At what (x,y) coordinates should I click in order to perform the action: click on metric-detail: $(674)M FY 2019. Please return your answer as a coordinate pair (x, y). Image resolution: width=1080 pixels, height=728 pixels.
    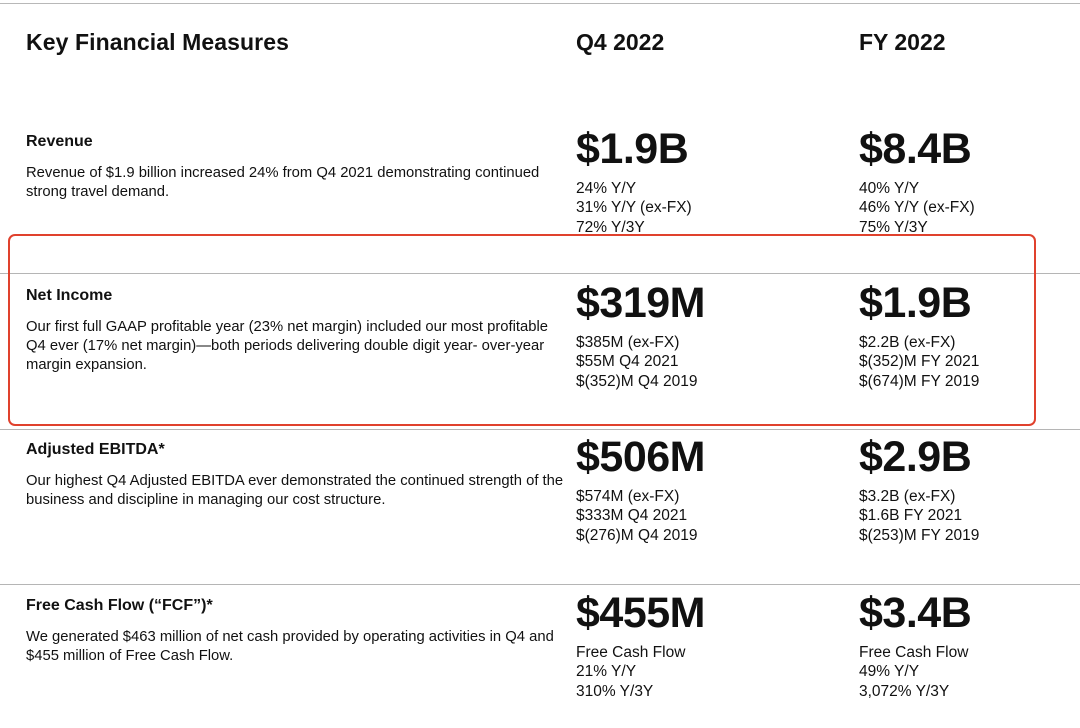
    Looking at the image, I should click on (919, 381).